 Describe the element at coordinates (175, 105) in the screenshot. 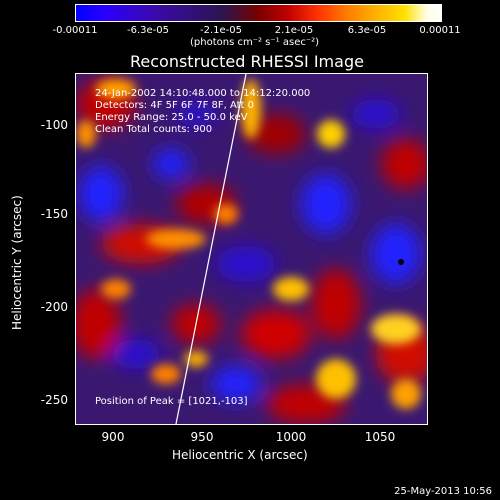

I see `detectors-text: Detectors: 4F 5F 6F 7F 8F, Att 0` at that location.